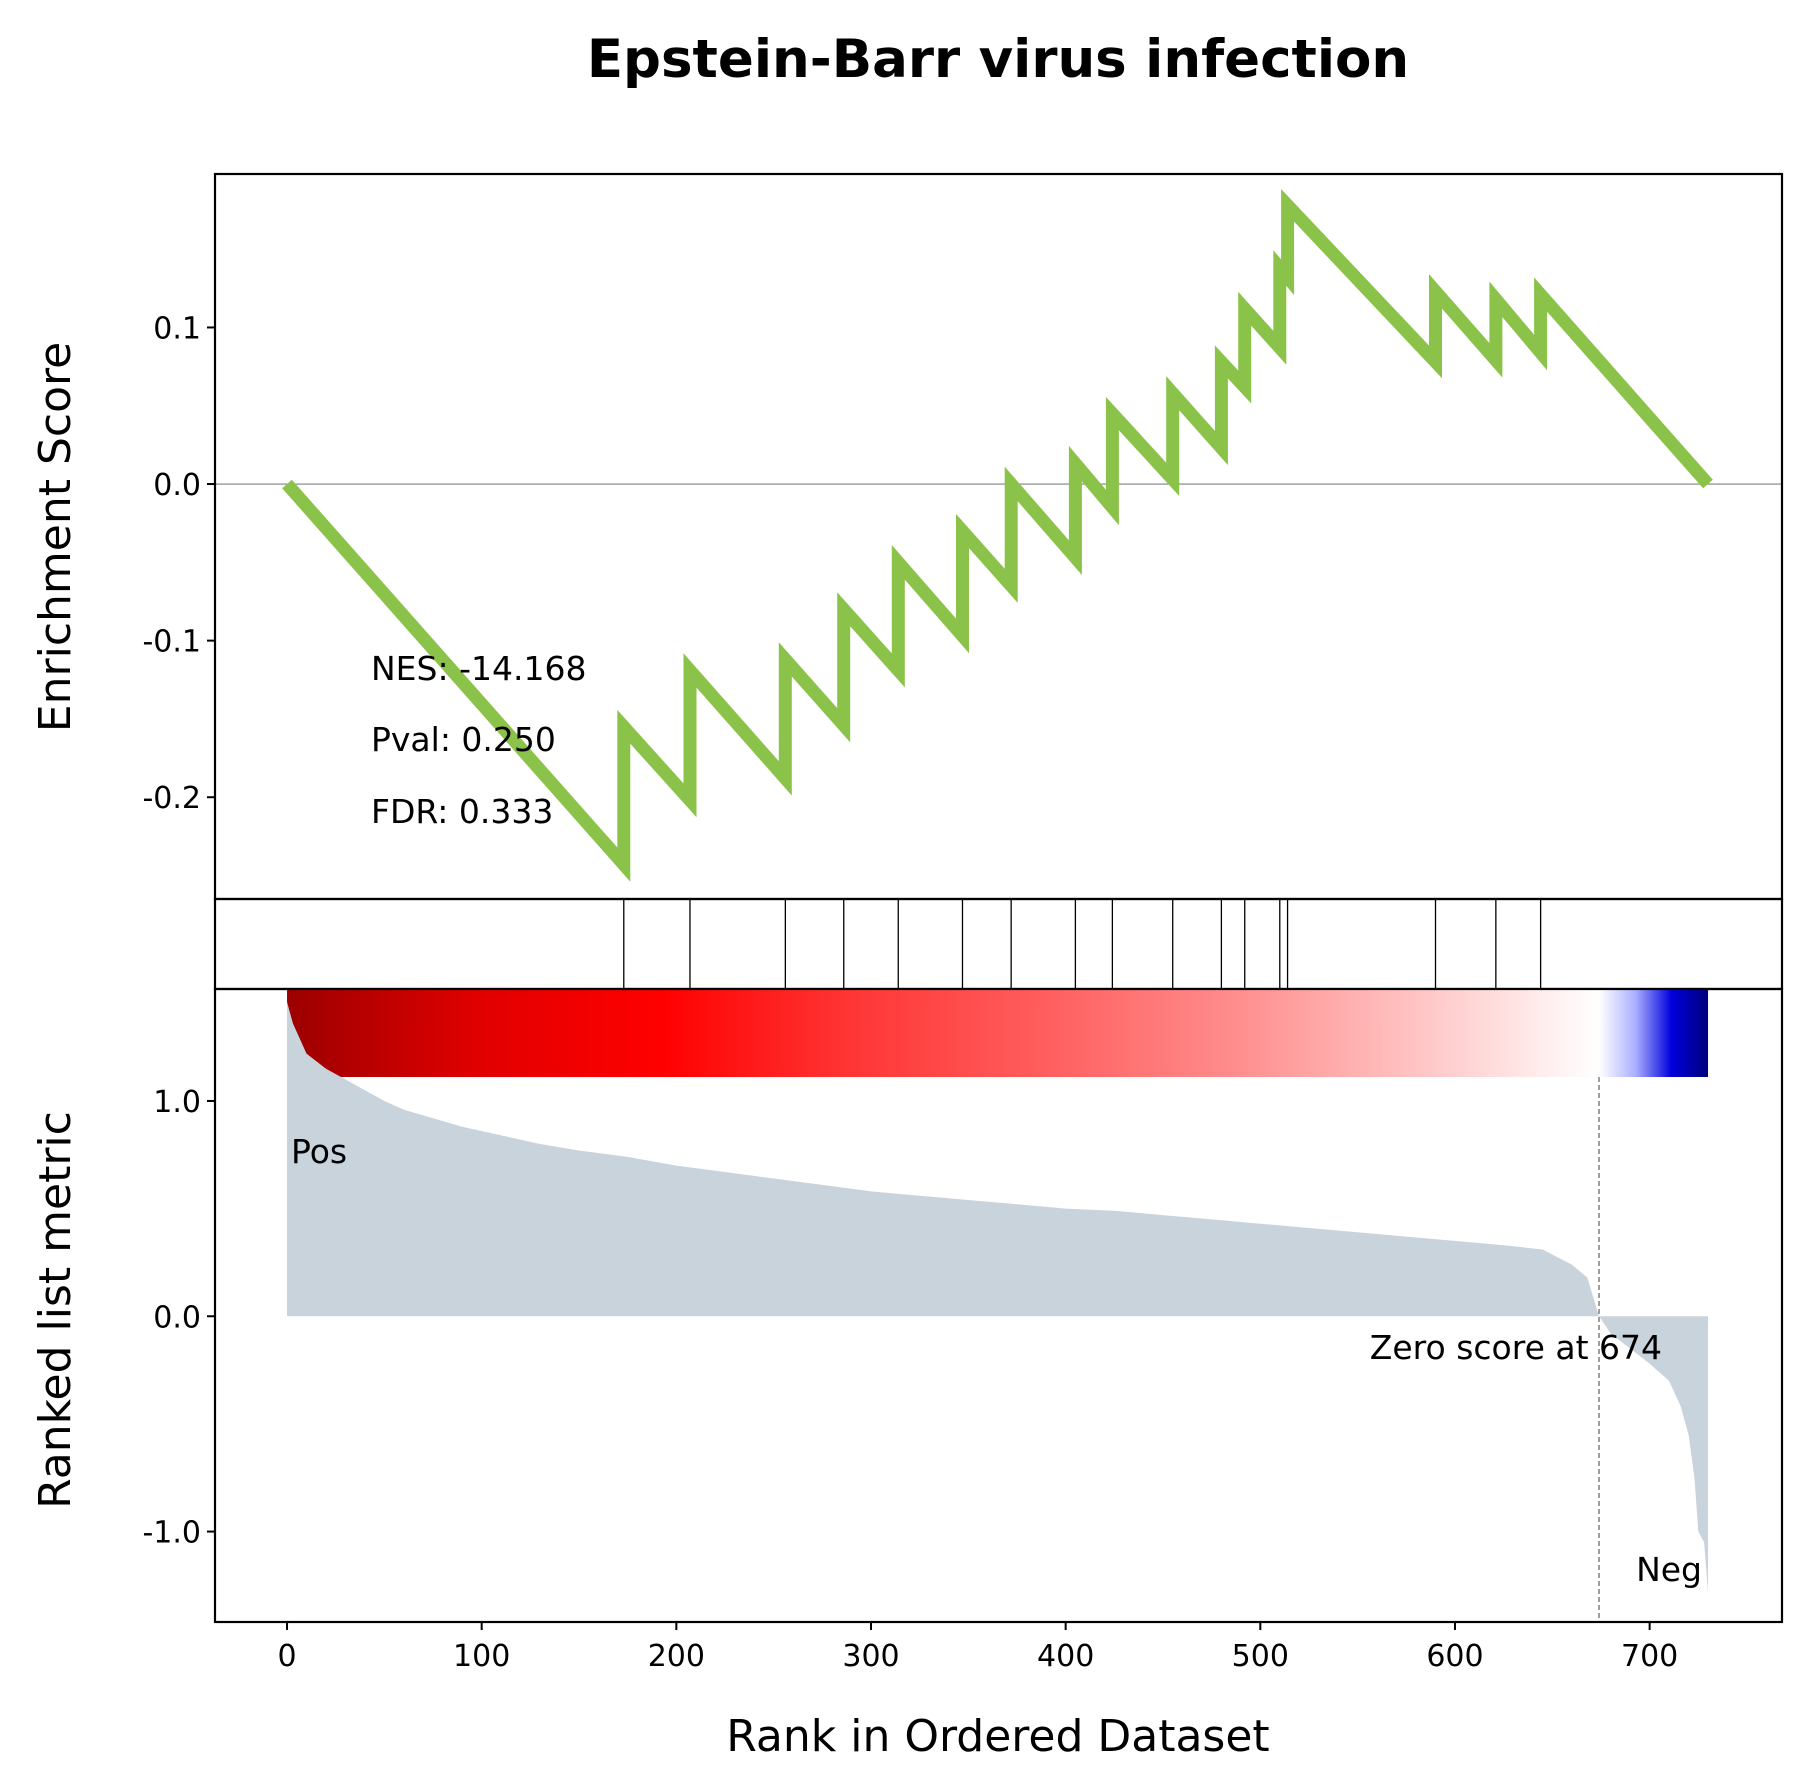 The height and width of the screenshot is (1786, 1807). What do you see at coordinates (1649, 1656) in the screenshot?
I see `x-tick-label: 700` at bounding box center [1649, 1656].